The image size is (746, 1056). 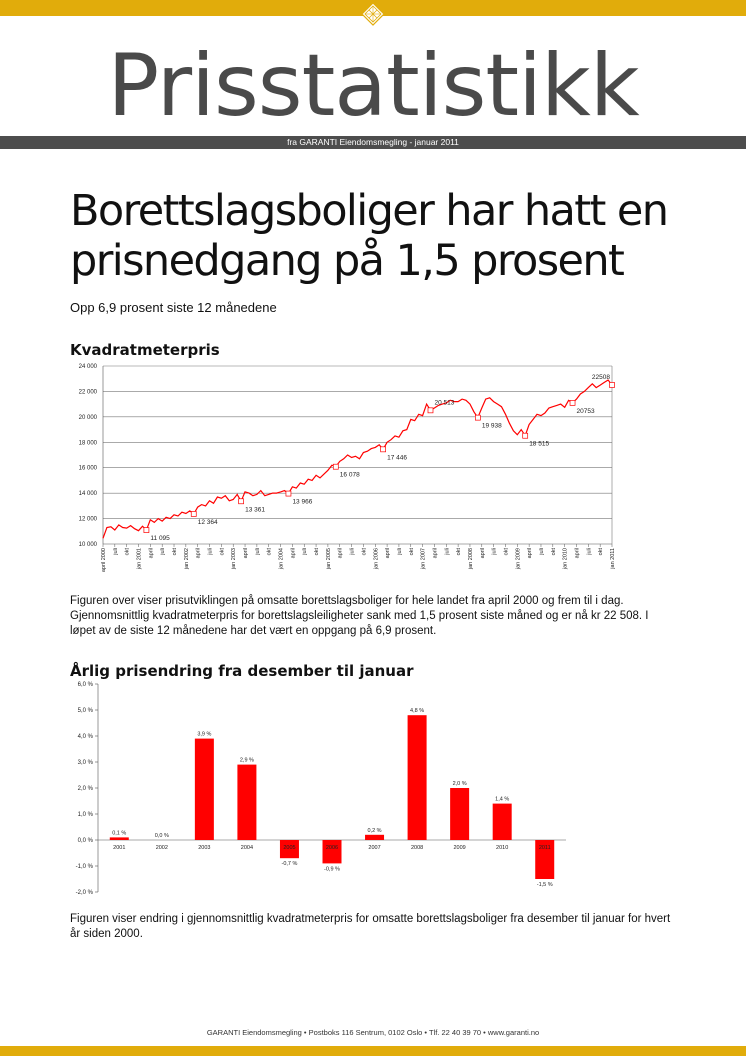 What do you see at coordinates (373, 1051) in the screenshot?
I see `bottom-accent-bar` at bounding box center [373, 1051].